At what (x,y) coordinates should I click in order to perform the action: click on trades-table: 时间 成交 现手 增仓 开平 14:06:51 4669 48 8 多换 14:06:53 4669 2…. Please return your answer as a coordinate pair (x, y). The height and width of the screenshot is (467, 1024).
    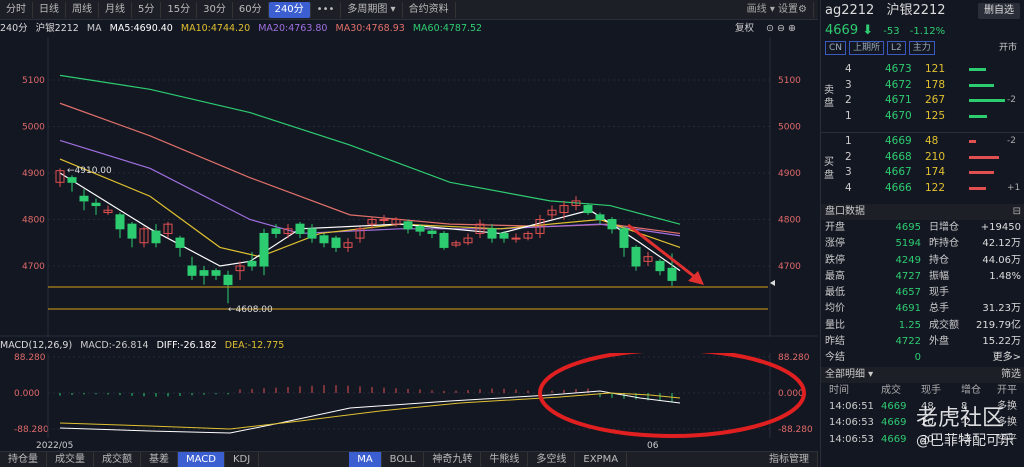
    Looking at the image, I should click on (922, 415).